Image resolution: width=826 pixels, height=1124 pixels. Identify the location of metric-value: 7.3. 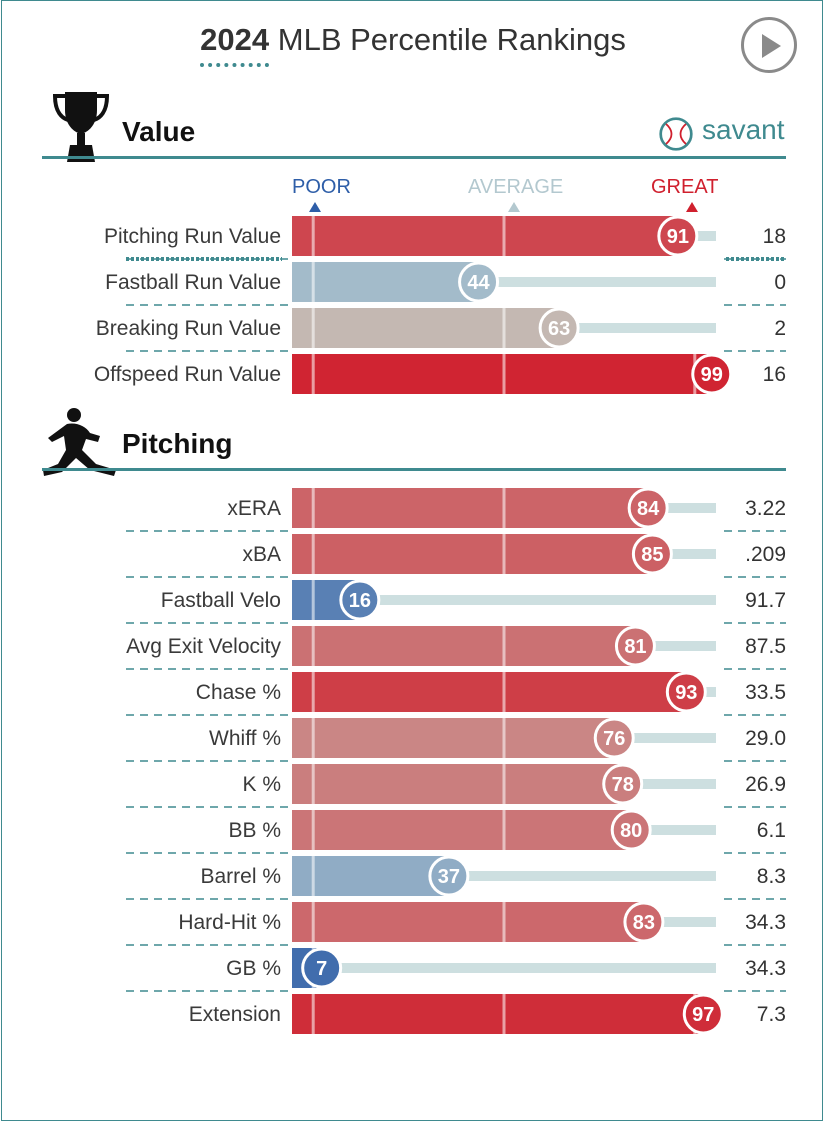
(771, 1014).